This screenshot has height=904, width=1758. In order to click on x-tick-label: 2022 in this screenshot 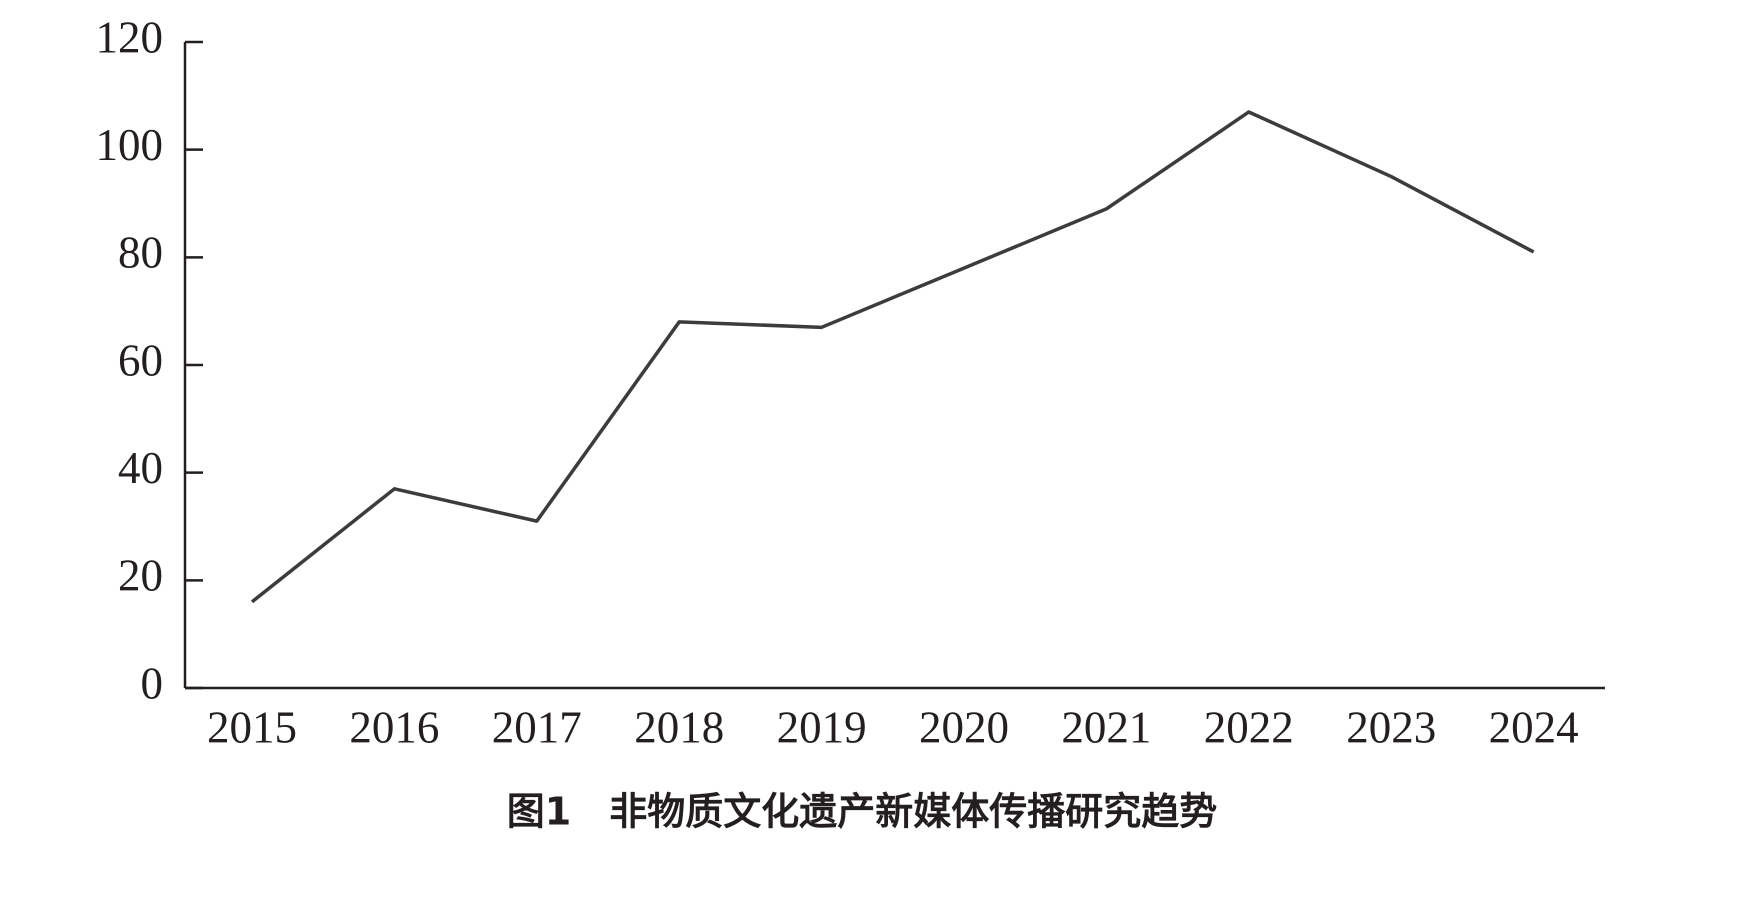, I will do `click(1249, 727)`.